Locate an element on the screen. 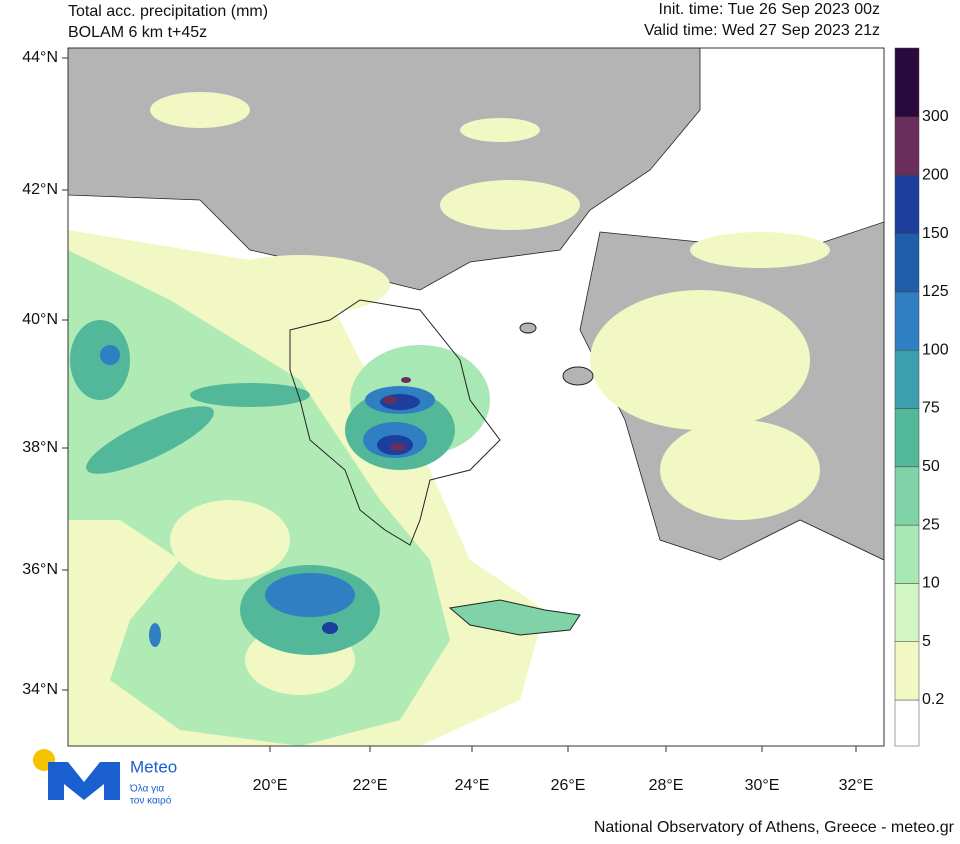 The image size is (960, 844). lat-label: 42°N is located at coordinates (40, 189).